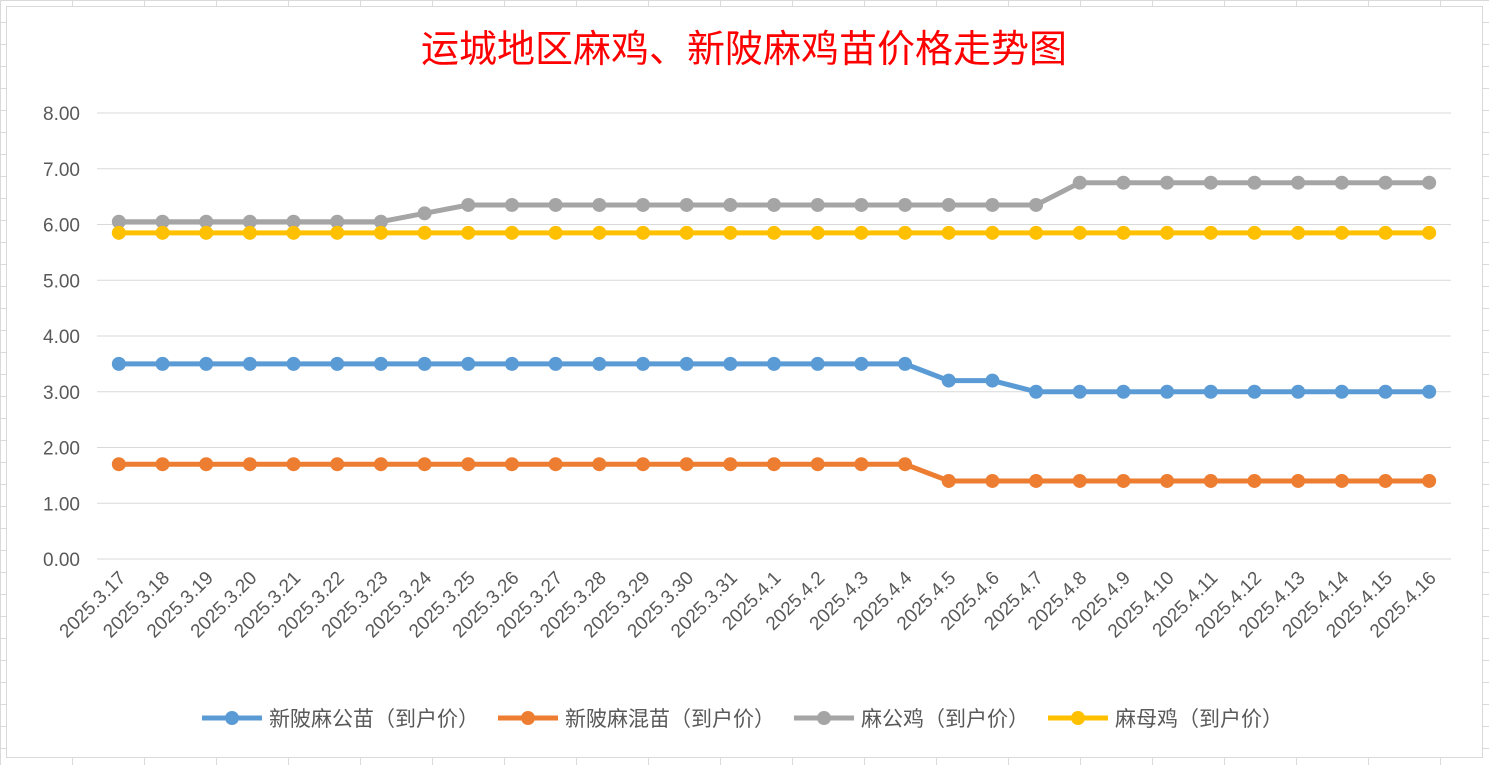 Image resolution: width=1489 pixels, height=765 pixels. I want to click on legend-item-0: 新陂麻公苗（到户价）, so click(340, 719).